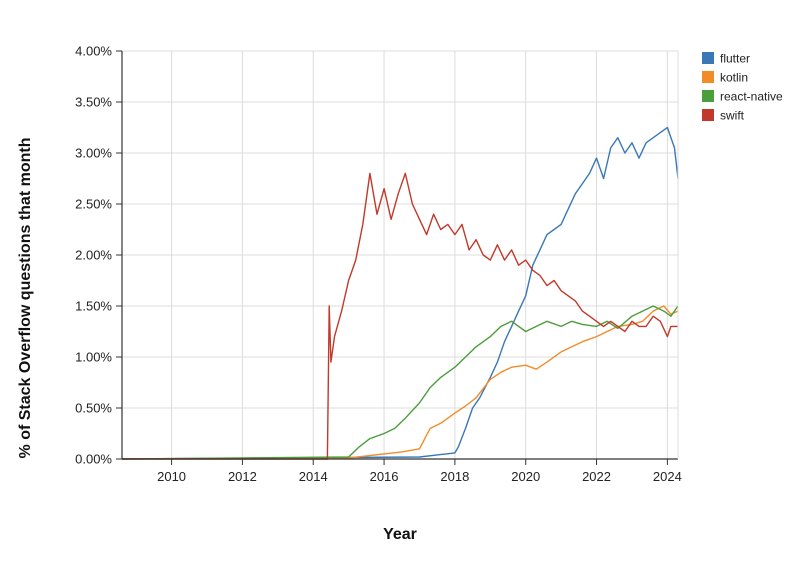  I want to click on x-axis-ticks: 2010 2012 2014 2016 2018 2020 2022 2024, so click(419, 471).